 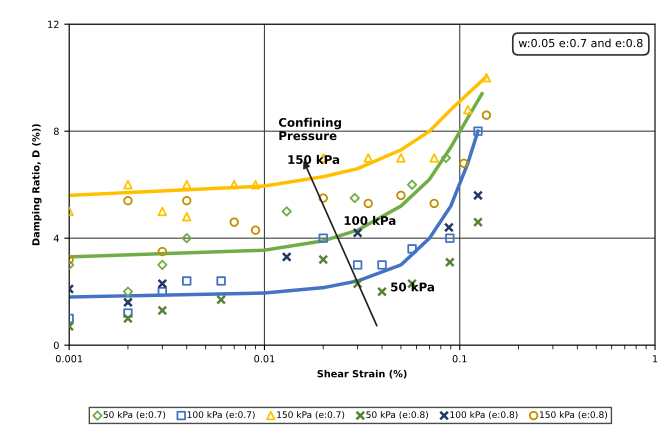 What do you see at coordinates (362, 374) in the screenshot?
I see `x-axis-title: Shear Strain (%)` at bounding box center [362, 374].